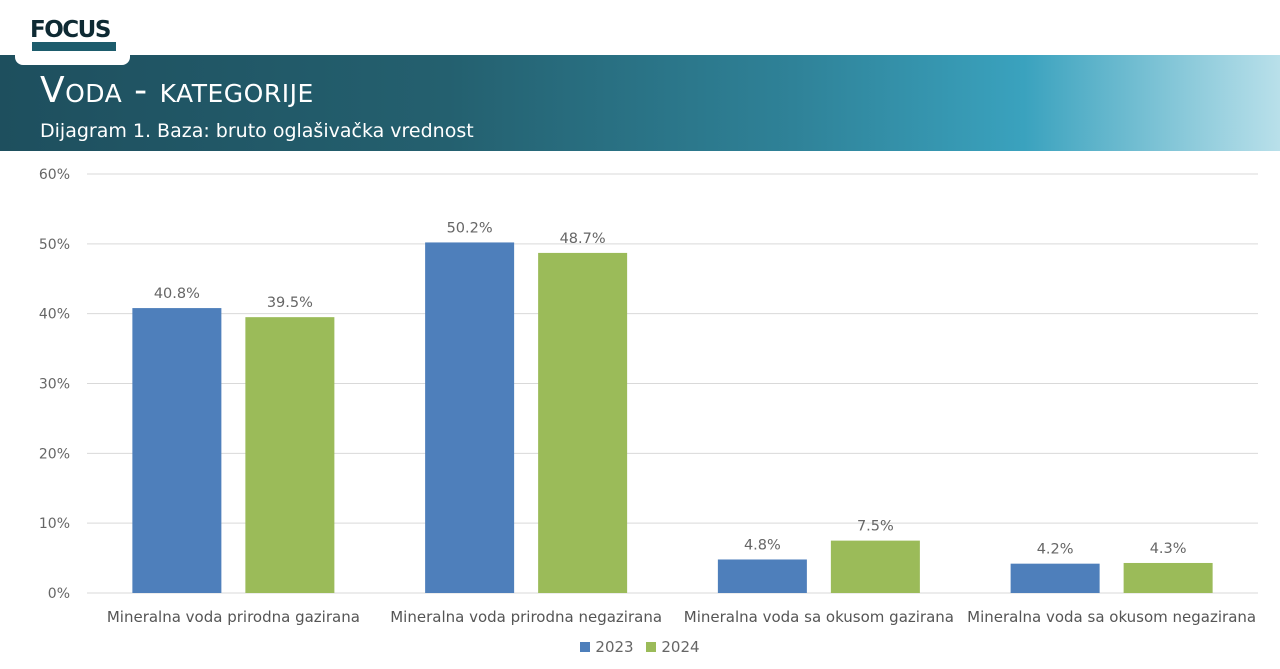 This screenshot has width=1280, height=669. Describe the element at coordinates (54, 175) in the screenshot. I see `y-tick-label: 60%` at that location.